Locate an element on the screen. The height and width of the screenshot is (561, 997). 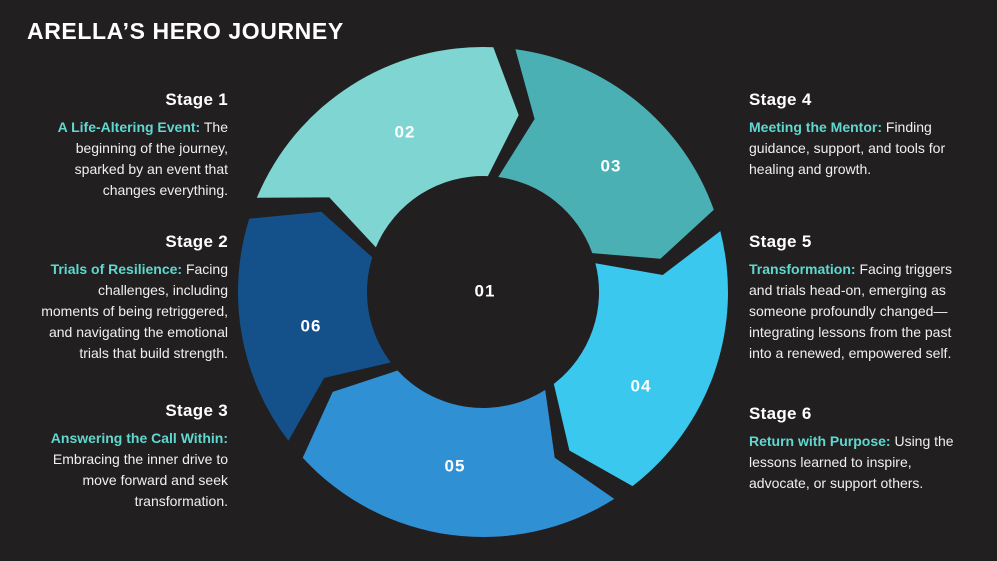
segment-label-04: 04 is located at coordinates (641, 385).